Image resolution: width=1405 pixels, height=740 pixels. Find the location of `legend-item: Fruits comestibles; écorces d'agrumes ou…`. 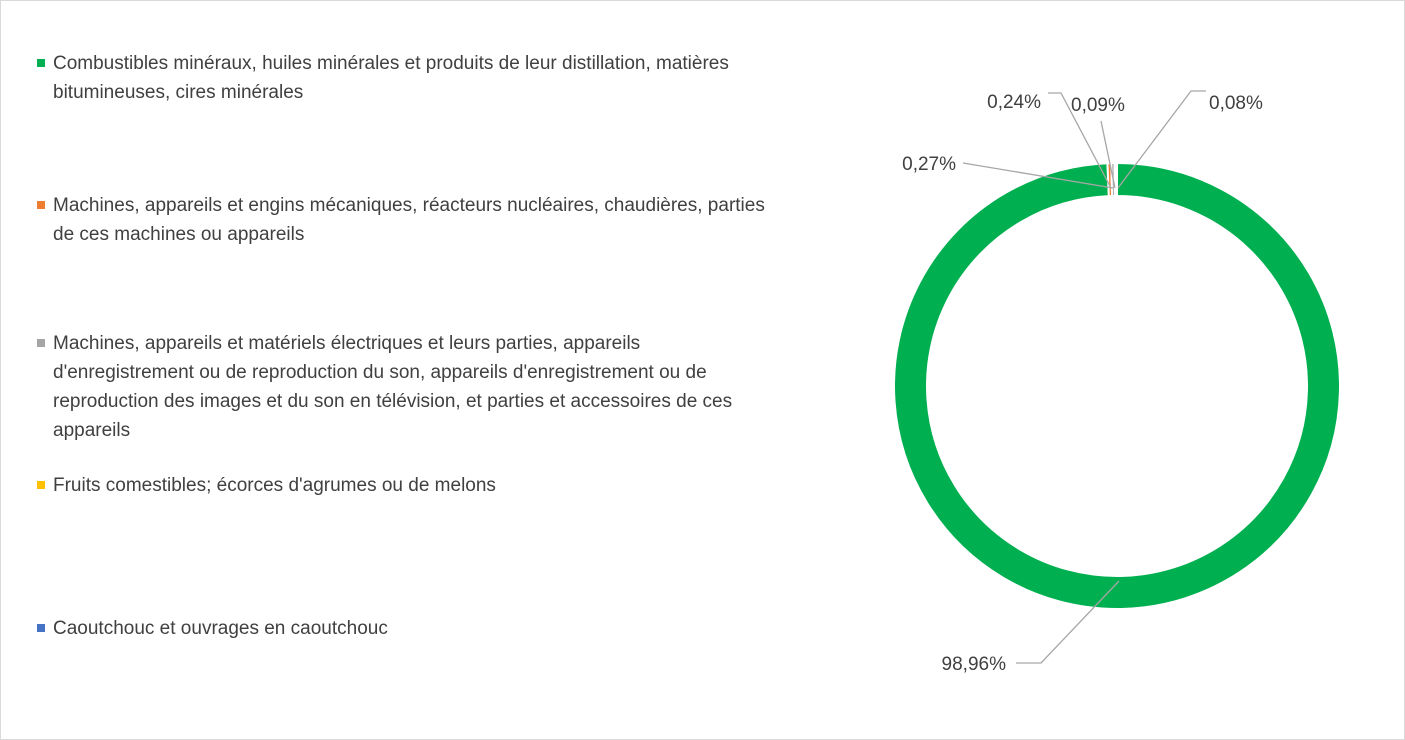

legend-item: Fruits comestibles; écorces d'agrumes ou… is located at coordinates (405, 485).